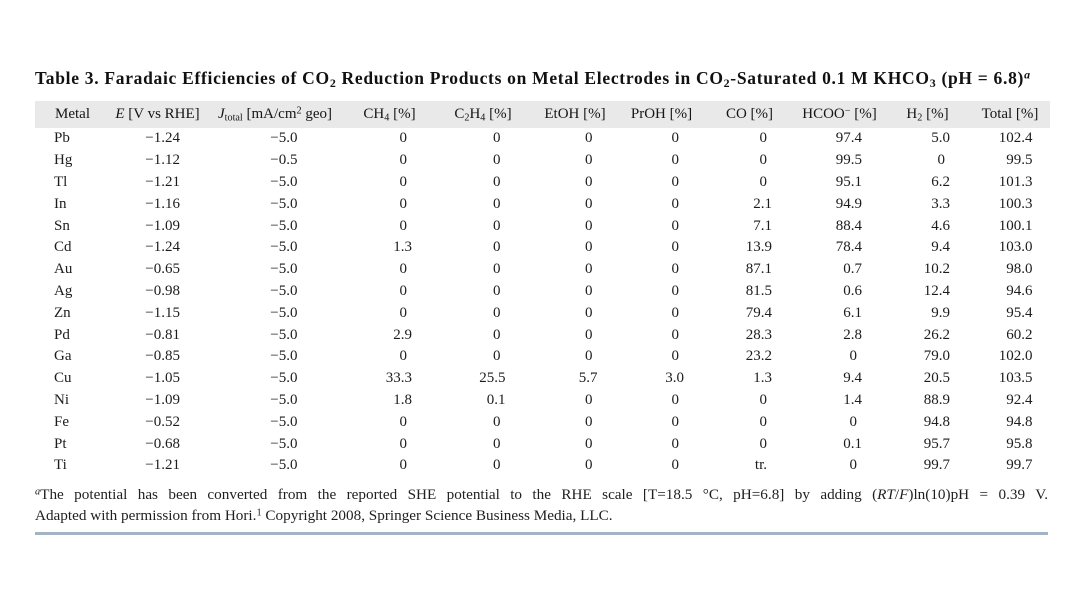  I want to click on value-cell: 103.0, so click(1010, 248).